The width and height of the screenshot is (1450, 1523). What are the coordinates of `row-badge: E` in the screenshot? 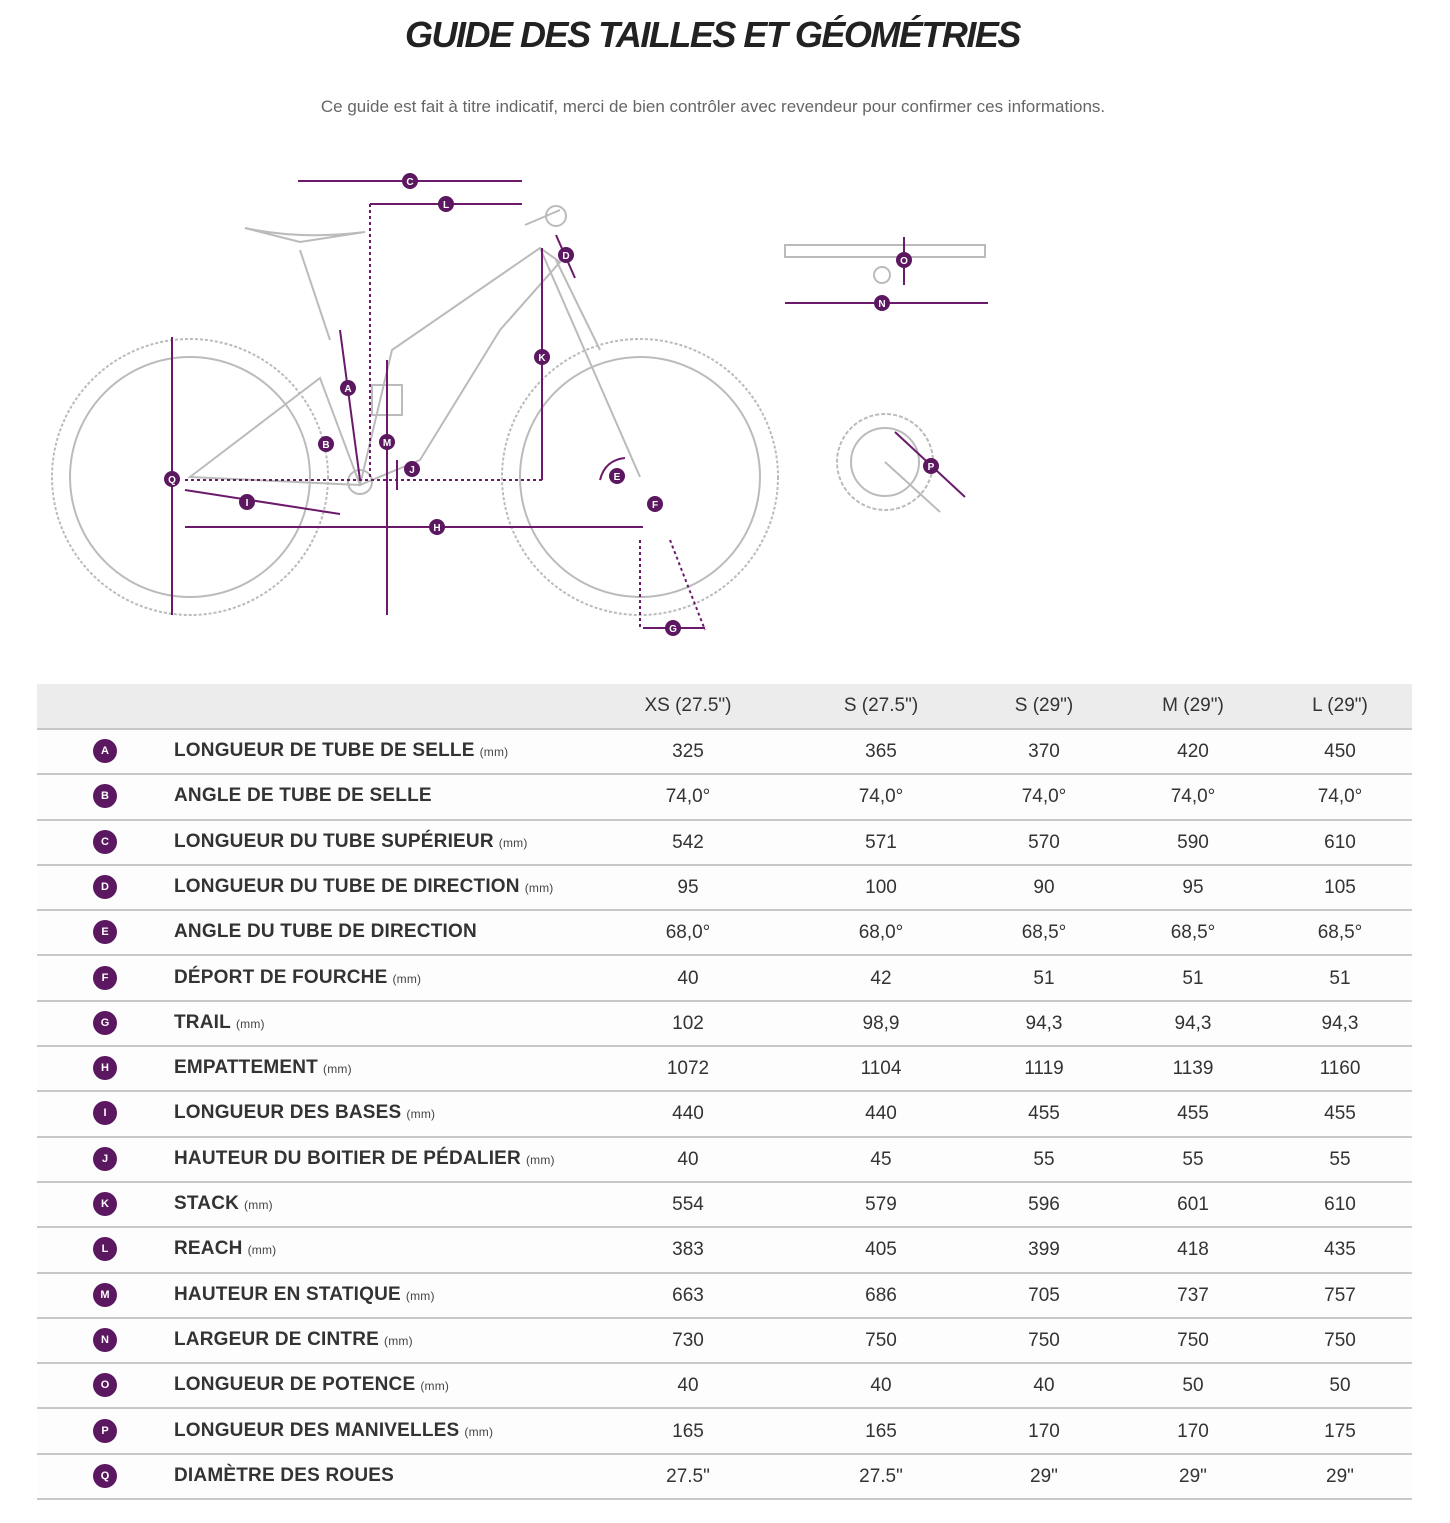 It's located at (105, 932).